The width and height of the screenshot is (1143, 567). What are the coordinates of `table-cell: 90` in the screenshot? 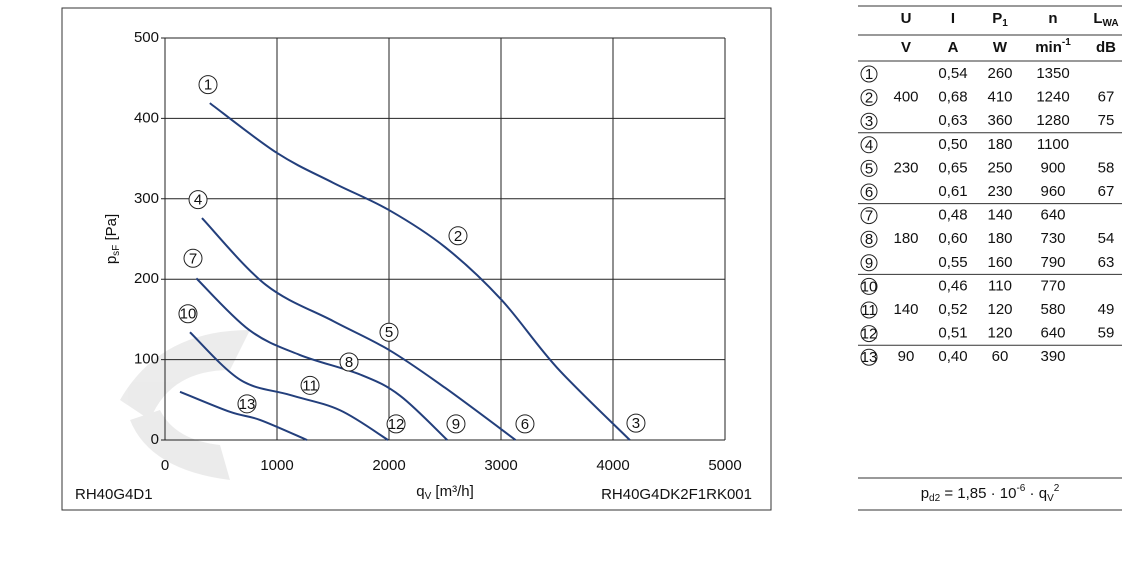 It's located at (906, 356).